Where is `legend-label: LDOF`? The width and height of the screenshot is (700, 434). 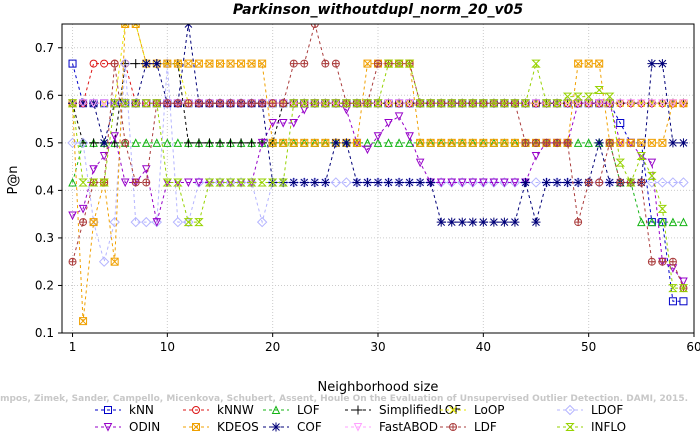
legend-label: LDOF is located at coordinates (607, 410).